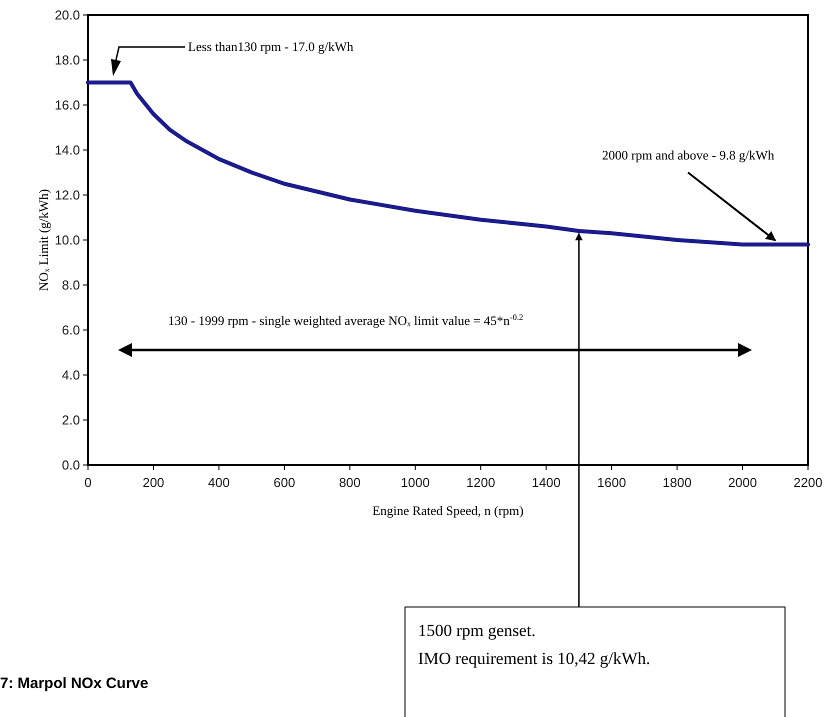  What do you see at coordinates (71, 285) in the screenshot?
I see `y-tick-label: 8.0` at bounding box center [71, 285].